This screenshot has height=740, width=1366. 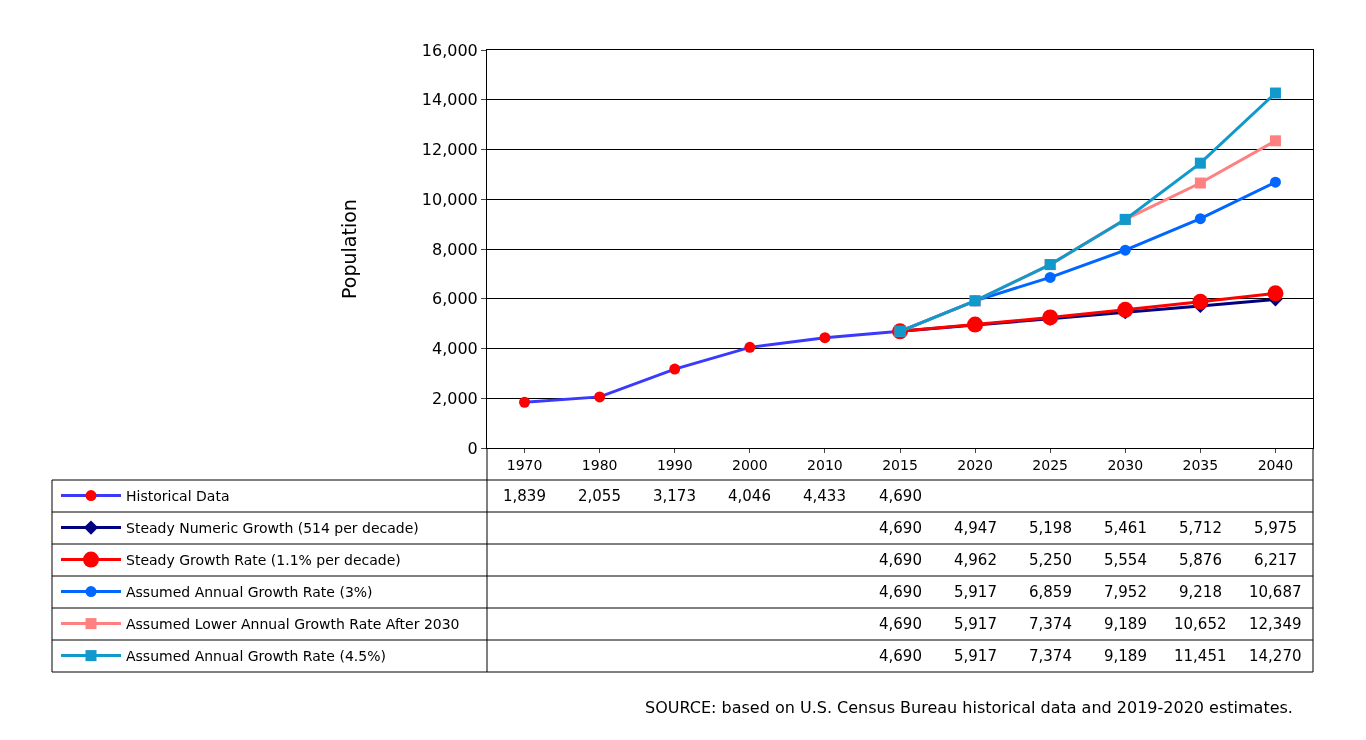 I want to click on x-tick-label: 1980, so click(x=599, y=464).